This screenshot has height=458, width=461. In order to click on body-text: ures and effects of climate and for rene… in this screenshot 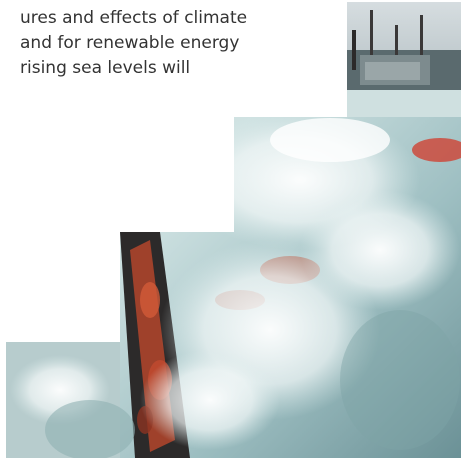, I will do `click(180, 43)`.